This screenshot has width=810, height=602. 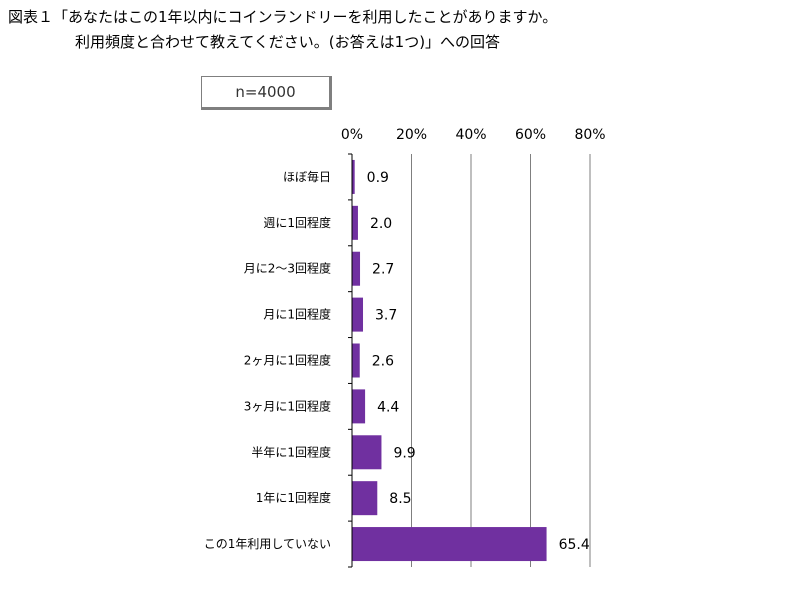 I want to click on value-label: 9.9, so click(x=404, y=453).